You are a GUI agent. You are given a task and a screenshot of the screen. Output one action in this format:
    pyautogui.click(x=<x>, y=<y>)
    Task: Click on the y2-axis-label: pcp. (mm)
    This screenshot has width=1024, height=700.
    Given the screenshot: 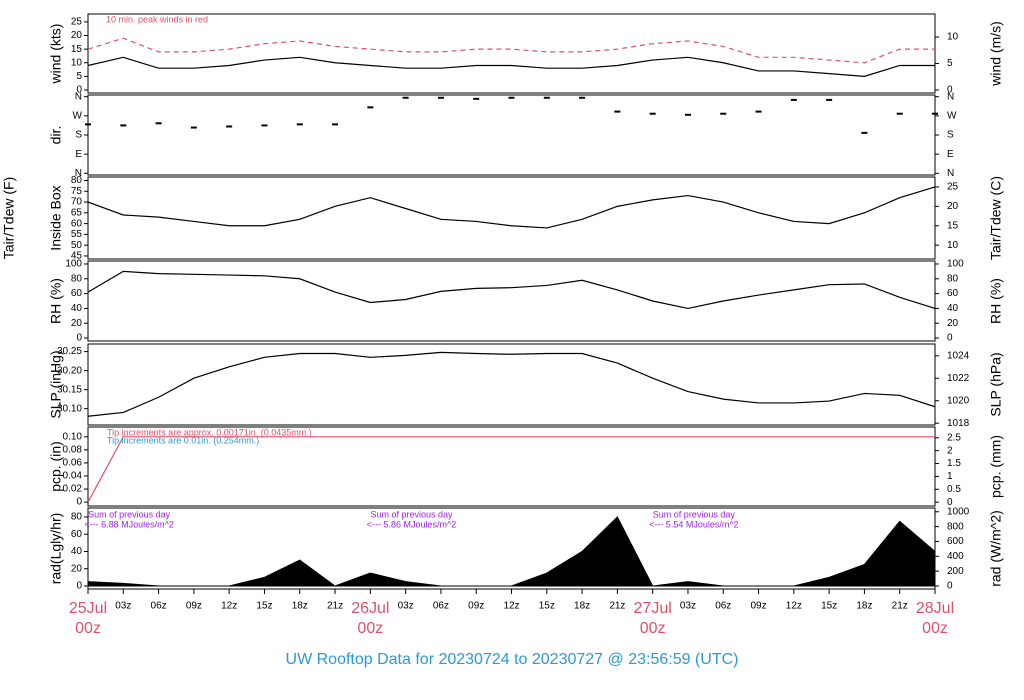 What is the action you would take?
    pyautogui.click(x=996, y=466)
    